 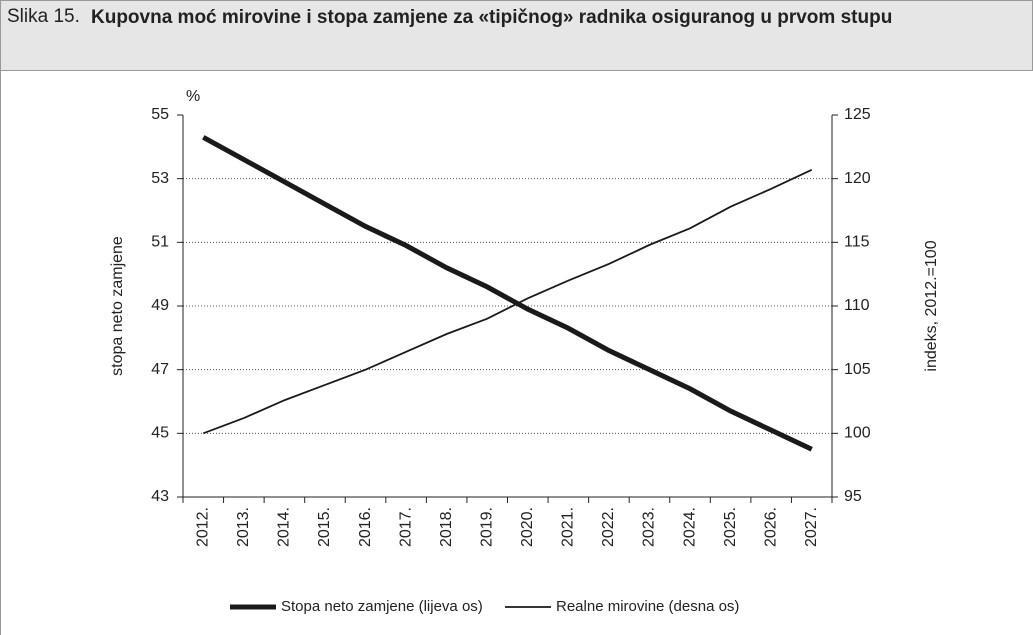 I want to click on x-tick-label: 2017., so click(x=405, y=527).